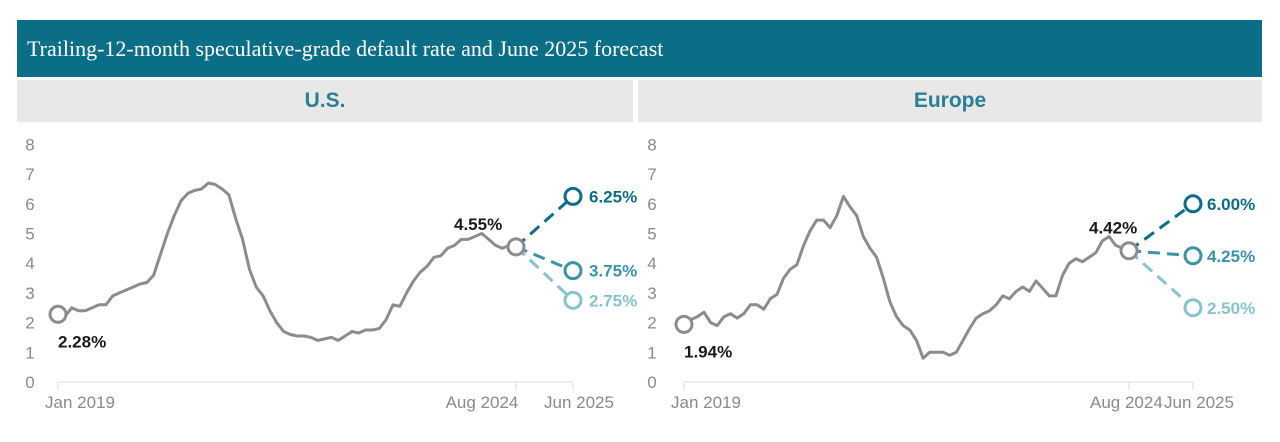  What do you see at coordinates (950, 101) in the screenshot?
I see `panel-title-europe: Europe` at bounding box center [950, 101].